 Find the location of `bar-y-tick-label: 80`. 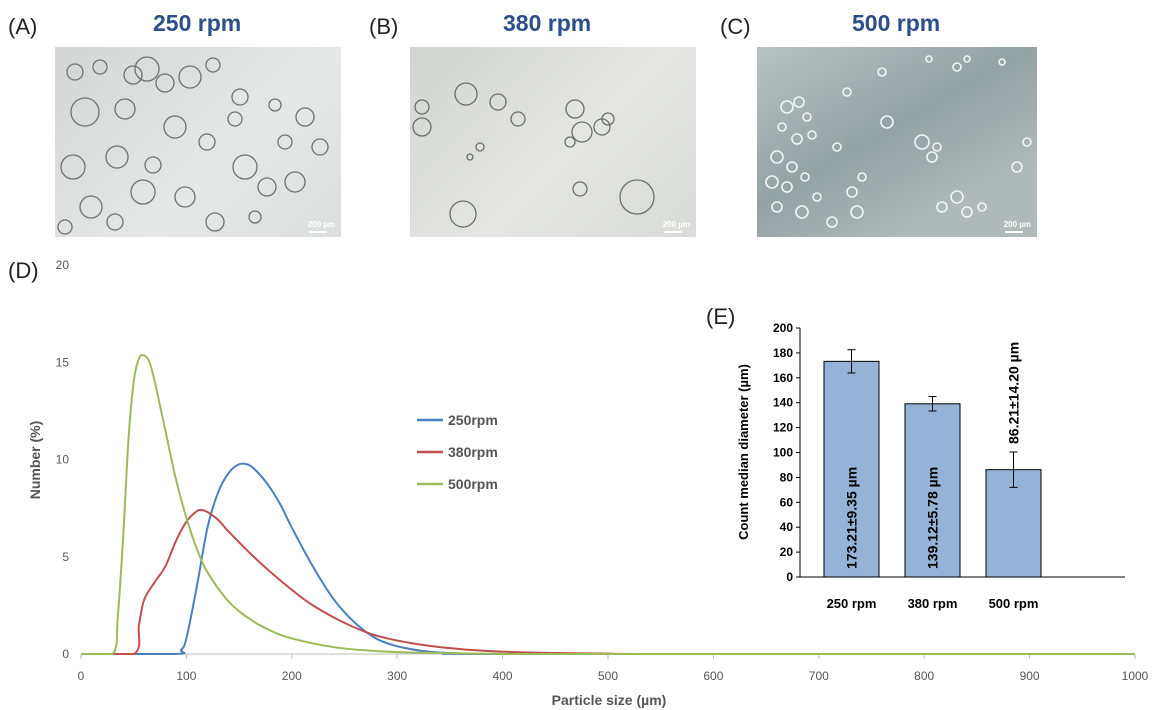

bar-y-tick-label: 80 is located at coordinates (787, 477).